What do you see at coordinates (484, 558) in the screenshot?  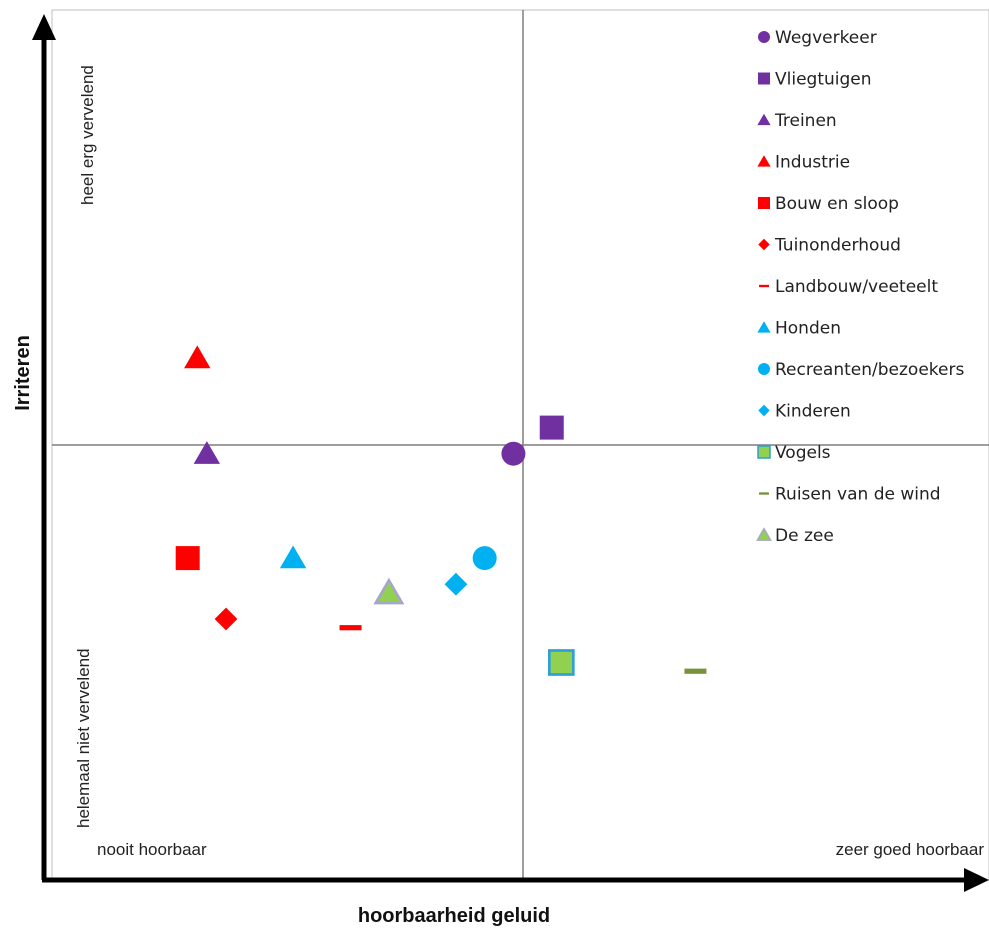 I see `point-recreanten-bezoekers` at bounding box center [484, 558].